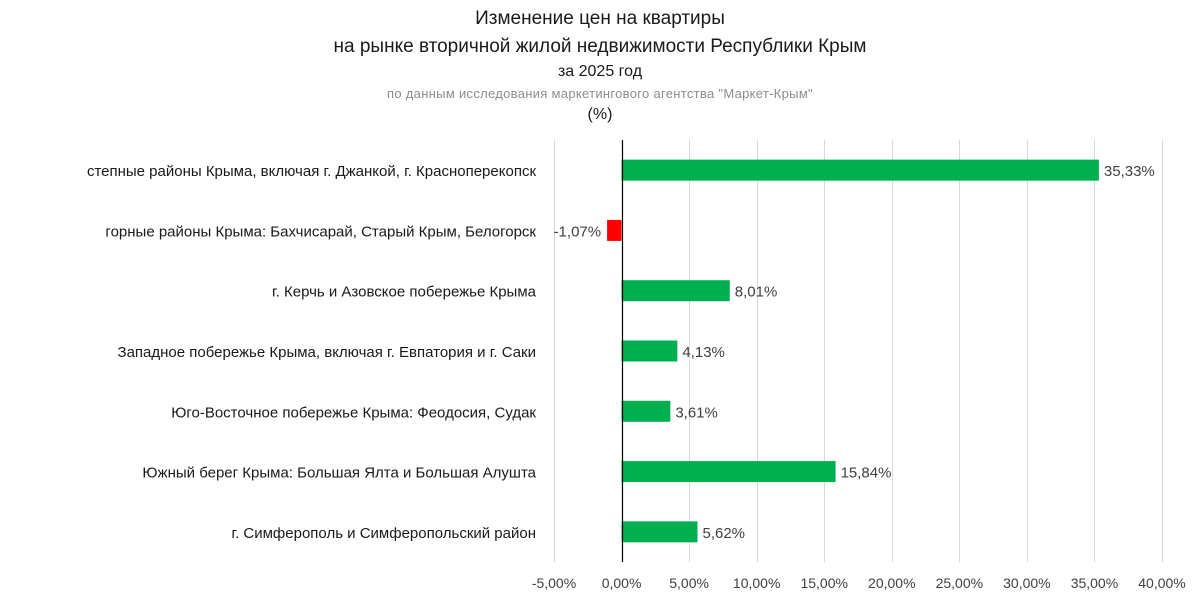 The width and height of the screenshot is (1200, 600). I want to click on category-label: г. Симферополь и Симферопольский район, so click(383, 533).